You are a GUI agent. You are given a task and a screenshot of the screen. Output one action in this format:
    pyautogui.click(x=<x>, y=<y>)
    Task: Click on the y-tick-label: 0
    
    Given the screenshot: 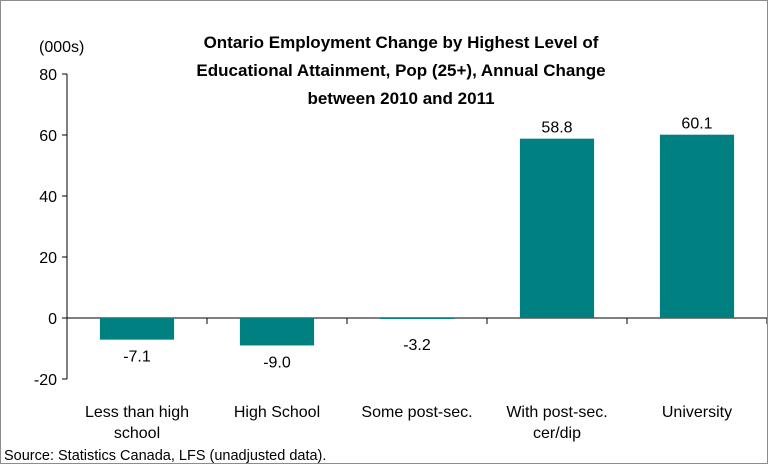 What is the action you would take?
    pyautogui.click(x=52, y=319)
    